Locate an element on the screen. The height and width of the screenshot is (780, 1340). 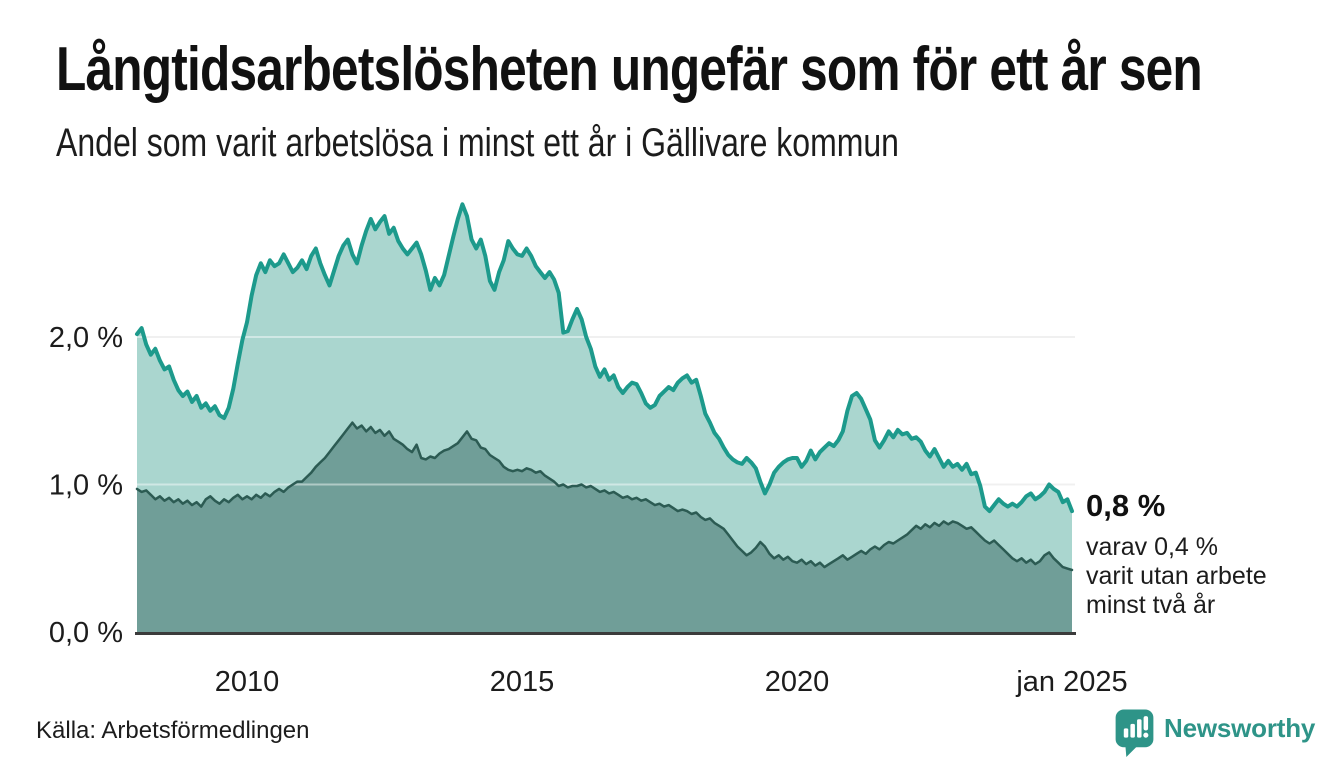
logo-bar-medium is located at coordinates (1132, 730).